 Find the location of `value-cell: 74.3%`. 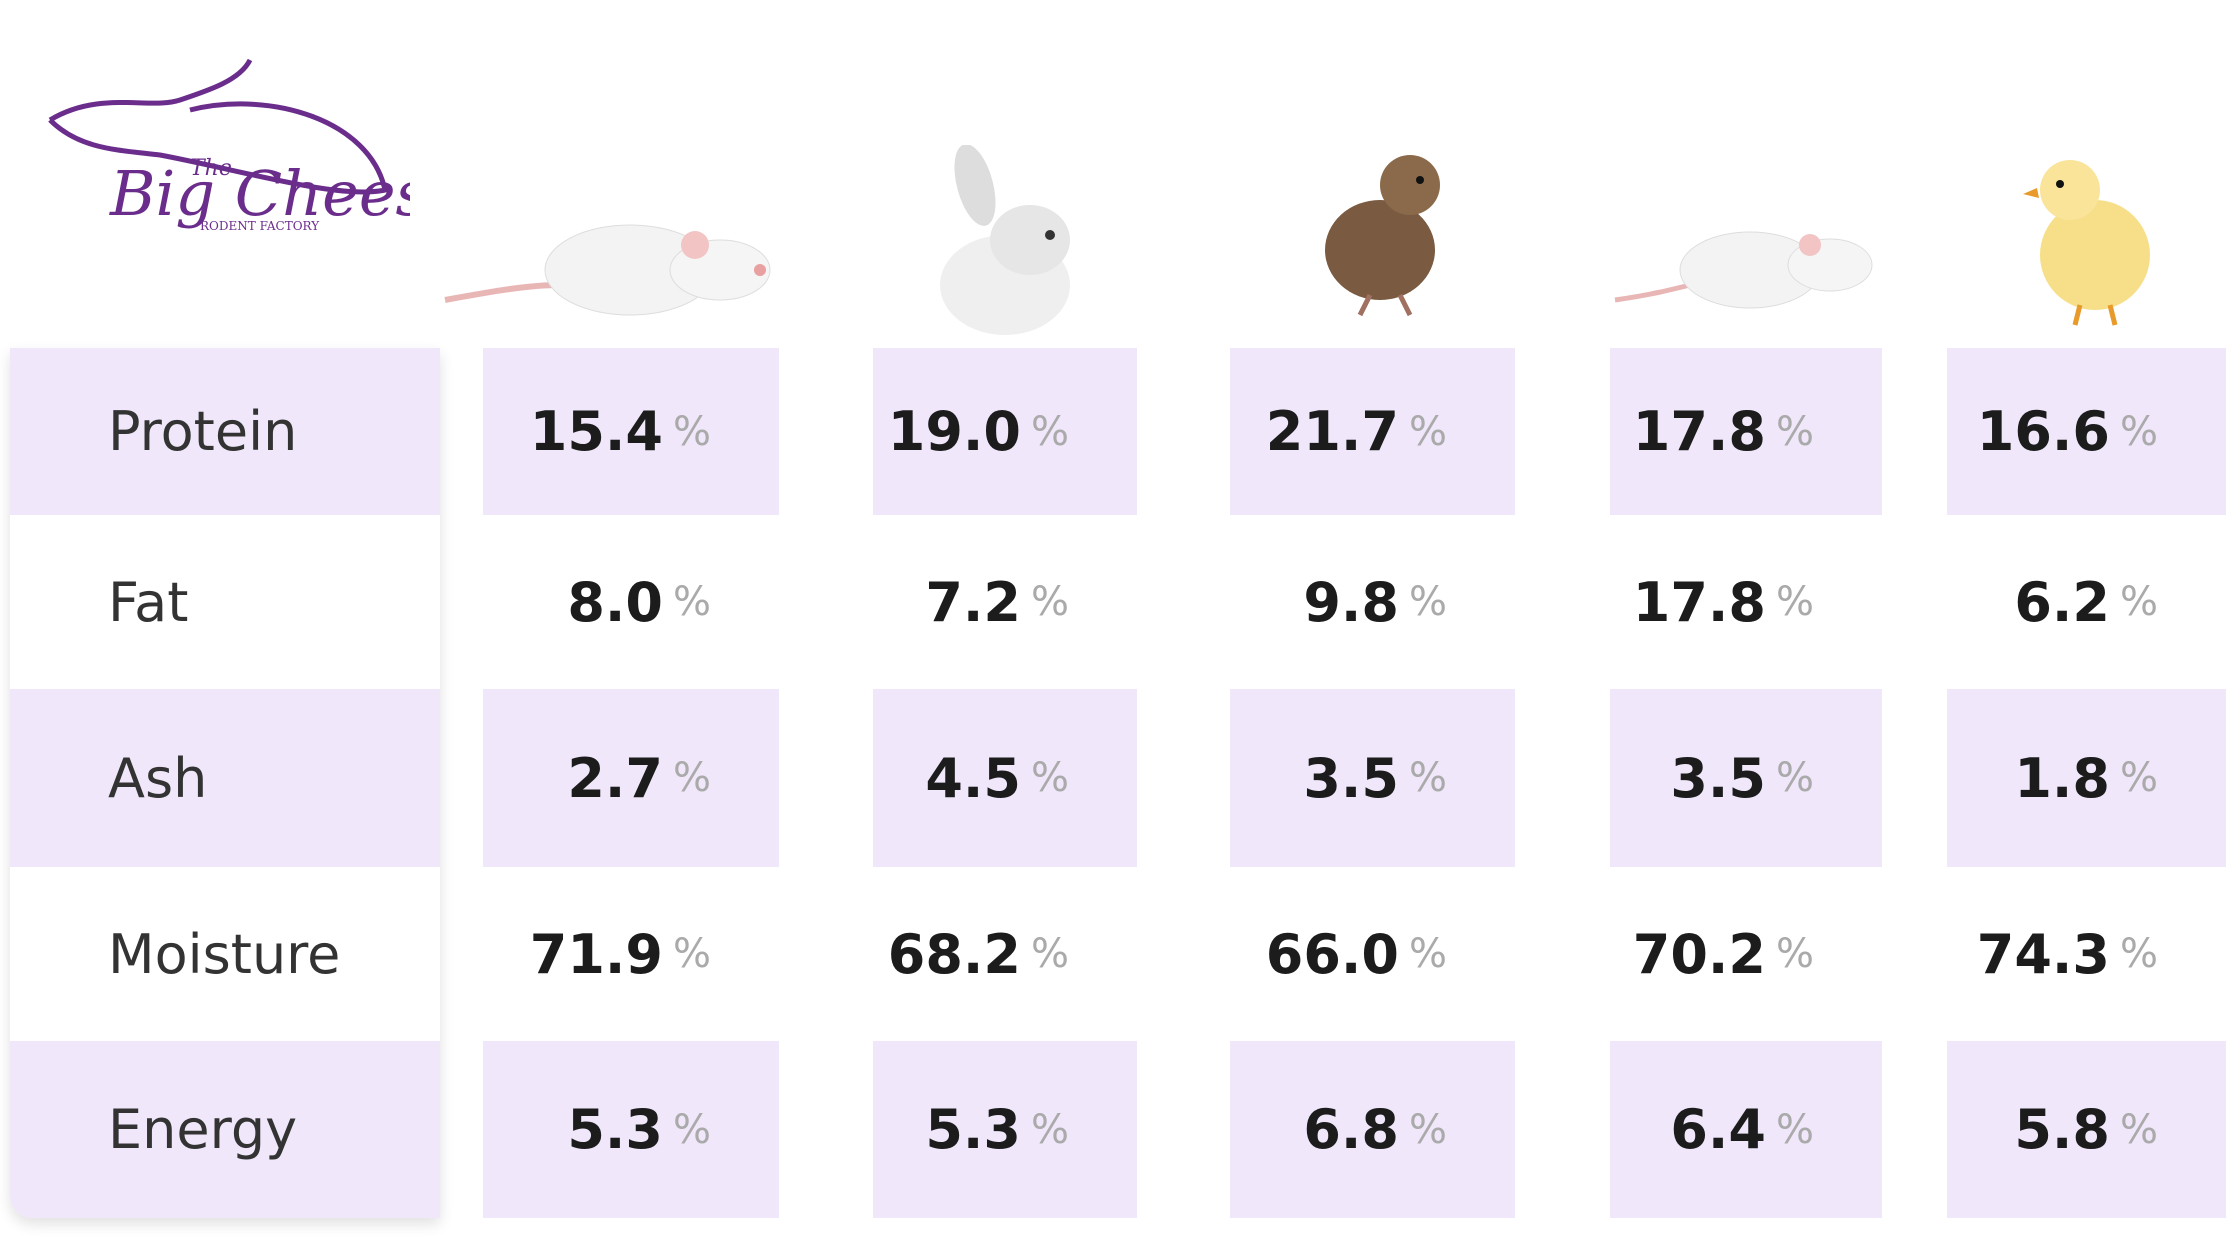

value-cell: 74.3% is located at coordinates (2086, 954).